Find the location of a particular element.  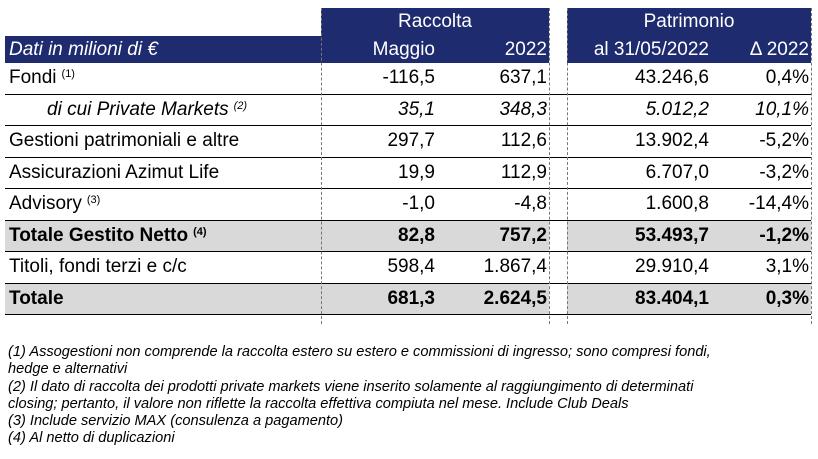

row-label-cell: Totale Gestito Netto (4) is located at coordinates (163, 236).